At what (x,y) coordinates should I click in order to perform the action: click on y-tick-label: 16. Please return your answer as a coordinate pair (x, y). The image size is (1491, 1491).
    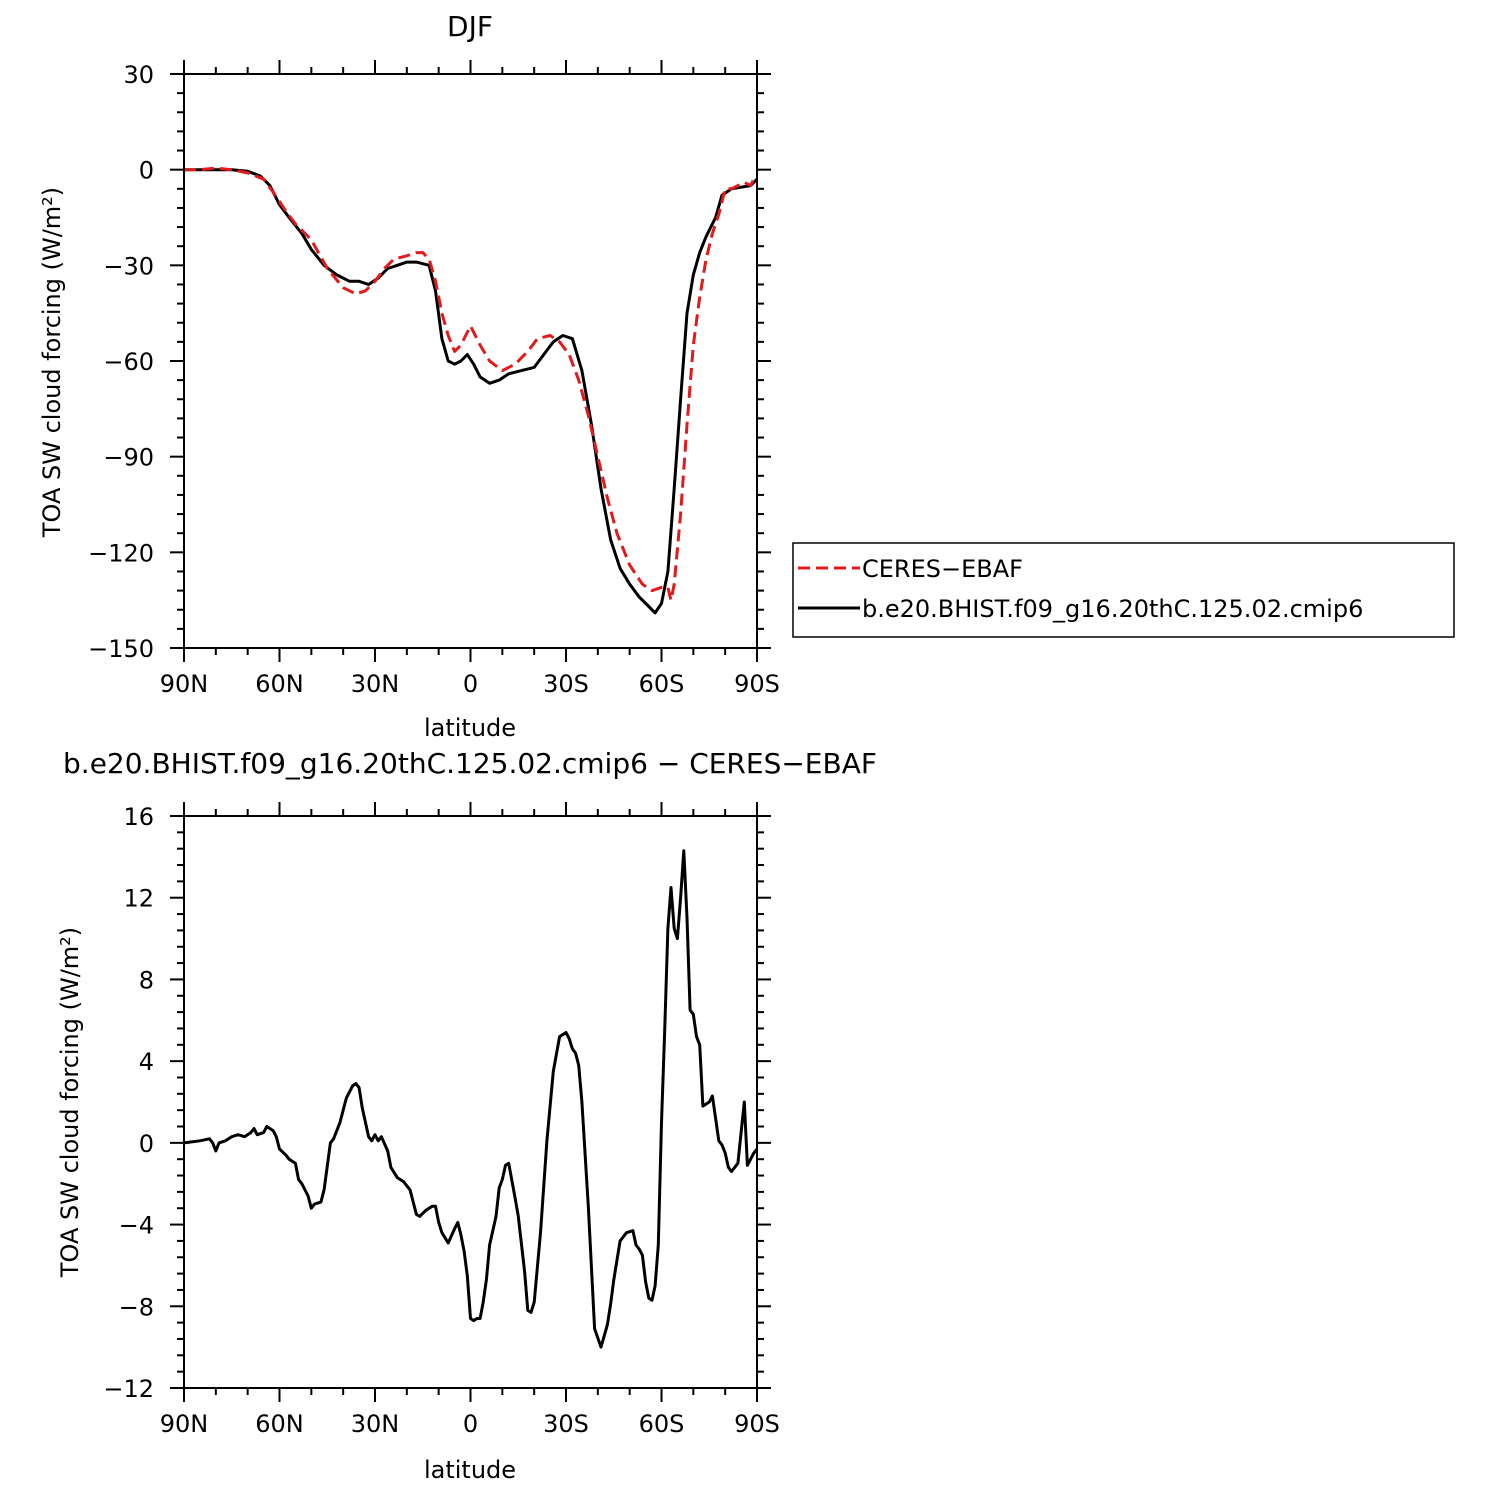
    Looking at the image, I should click on (138, 817).